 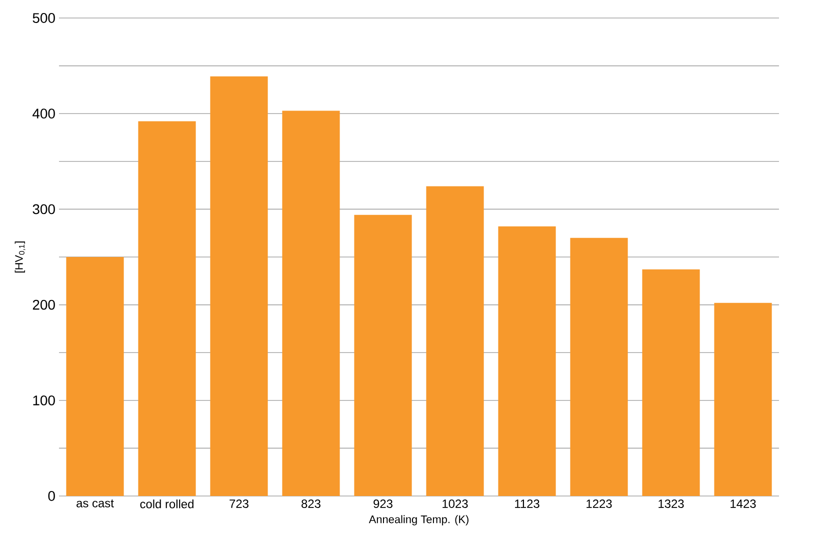 What do you see at coordinates (43, 305) in the screenshot?
I see `y-tick-label: 200` at bounding box center [43, 305].